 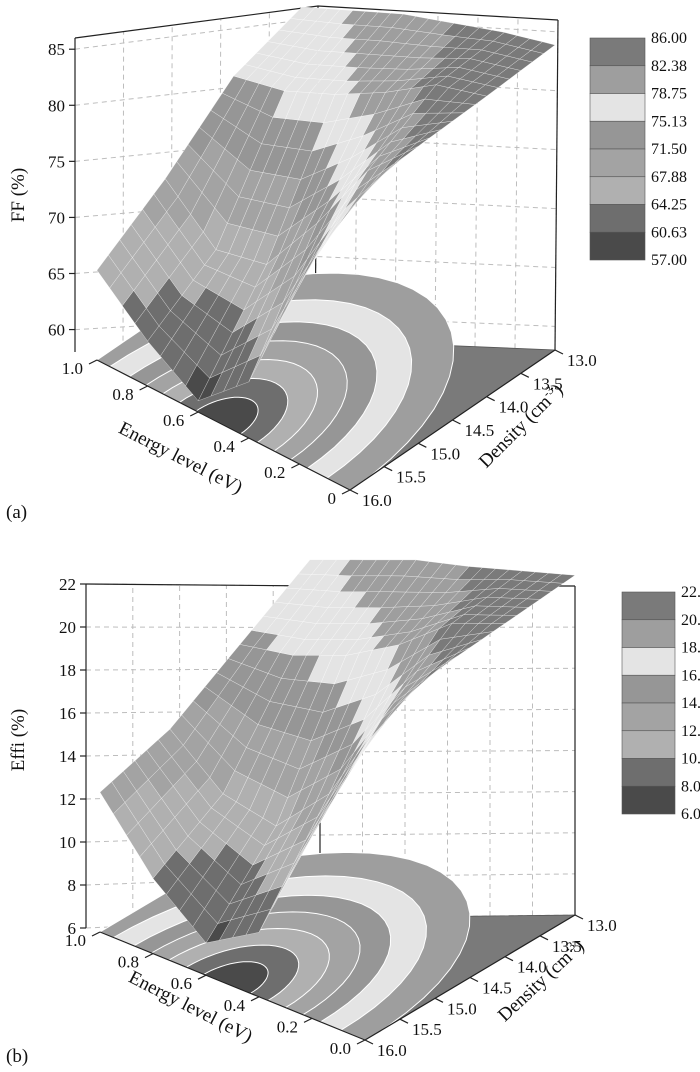 What do you see at coordinates (67, 584) in the screenshot?
I see `z-tick-label-8: 22` at bounding box center [67, 584].